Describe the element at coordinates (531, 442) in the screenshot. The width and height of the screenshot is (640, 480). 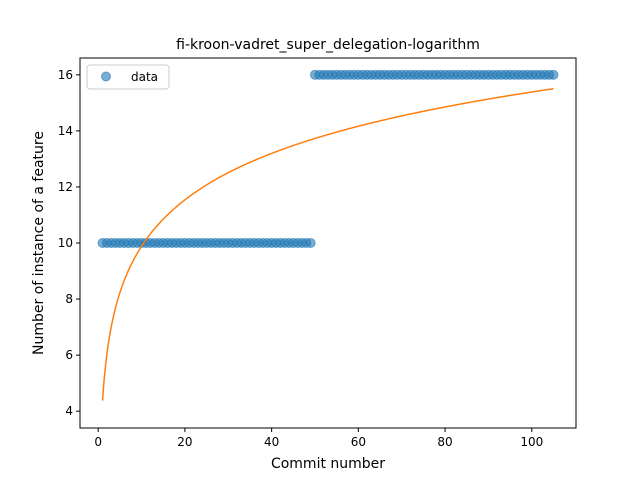
I see `x-tick-label: 100` at that location.